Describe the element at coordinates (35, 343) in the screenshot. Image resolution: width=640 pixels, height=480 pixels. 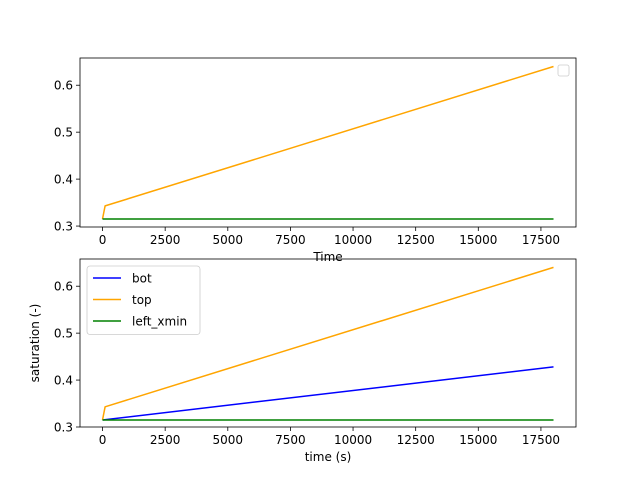
I see `y-axis-label: saturation (-)` at that location.